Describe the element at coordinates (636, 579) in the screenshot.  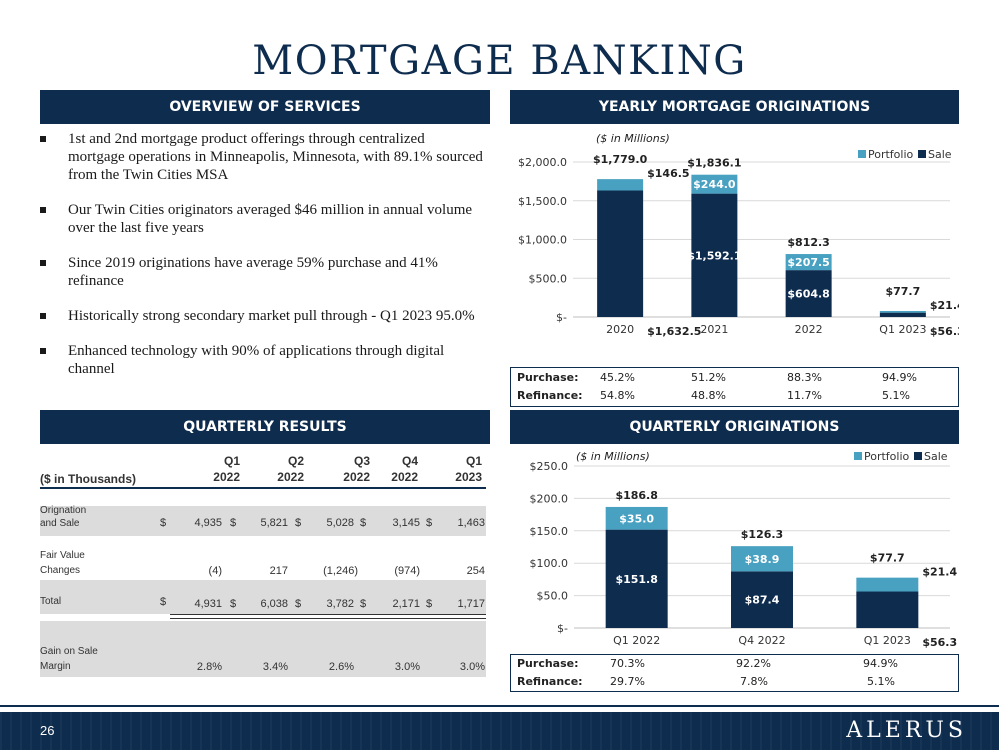
I see `data-label-sale: $151.8` at that location.